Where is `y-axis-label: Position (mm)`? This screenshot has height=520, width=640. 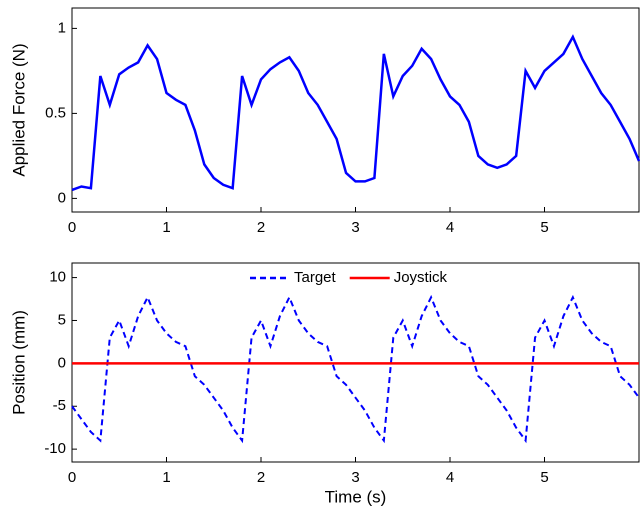 y-axis-label: Position (mm) is located at coordinates (18, 362).